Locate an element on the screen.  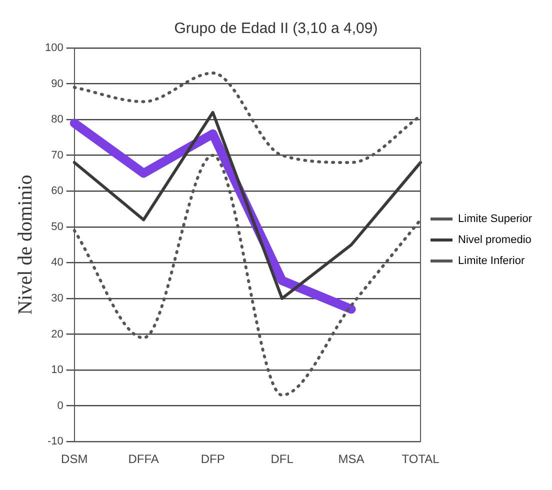
x-tick-label: DFL is located at coordinates (282, 459).